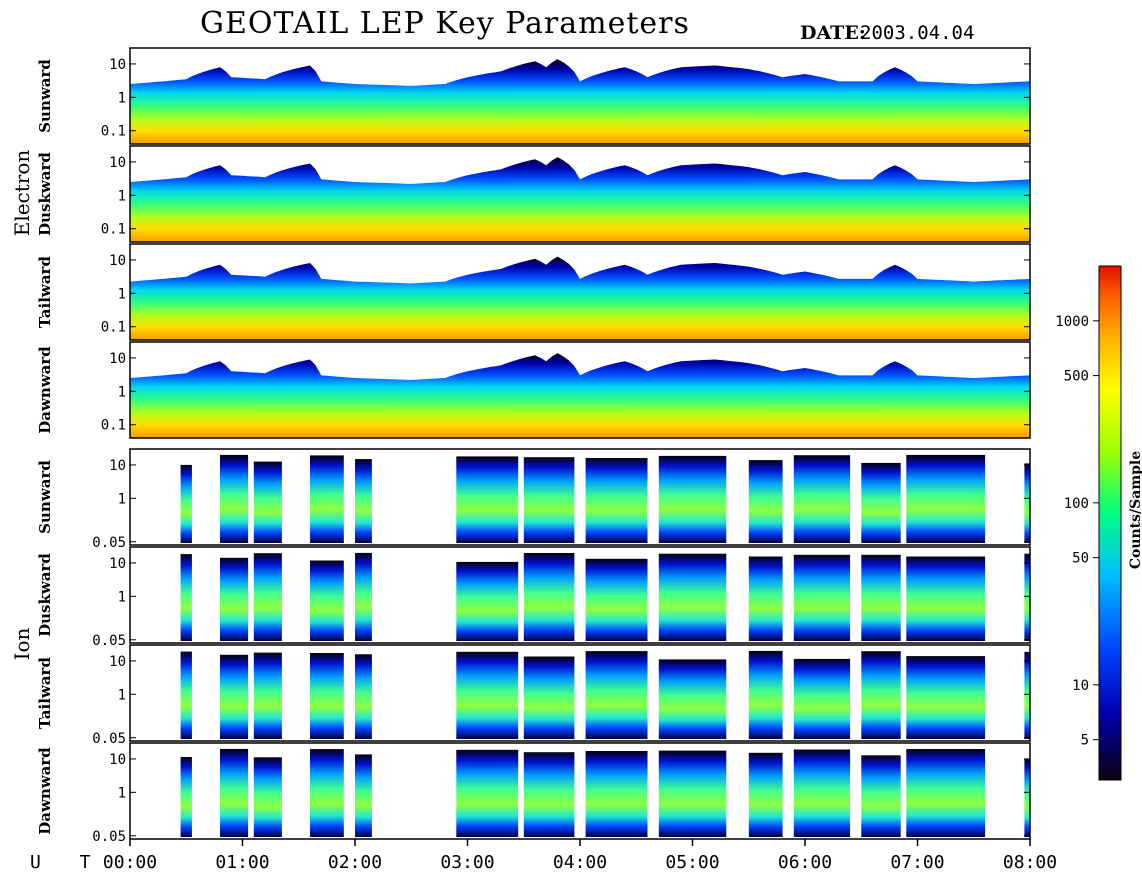  Describe the element at coordinates (445, 23) in the screenshot. I see `chart-title: GEOTAIL LEP Key Parameters` at that location.